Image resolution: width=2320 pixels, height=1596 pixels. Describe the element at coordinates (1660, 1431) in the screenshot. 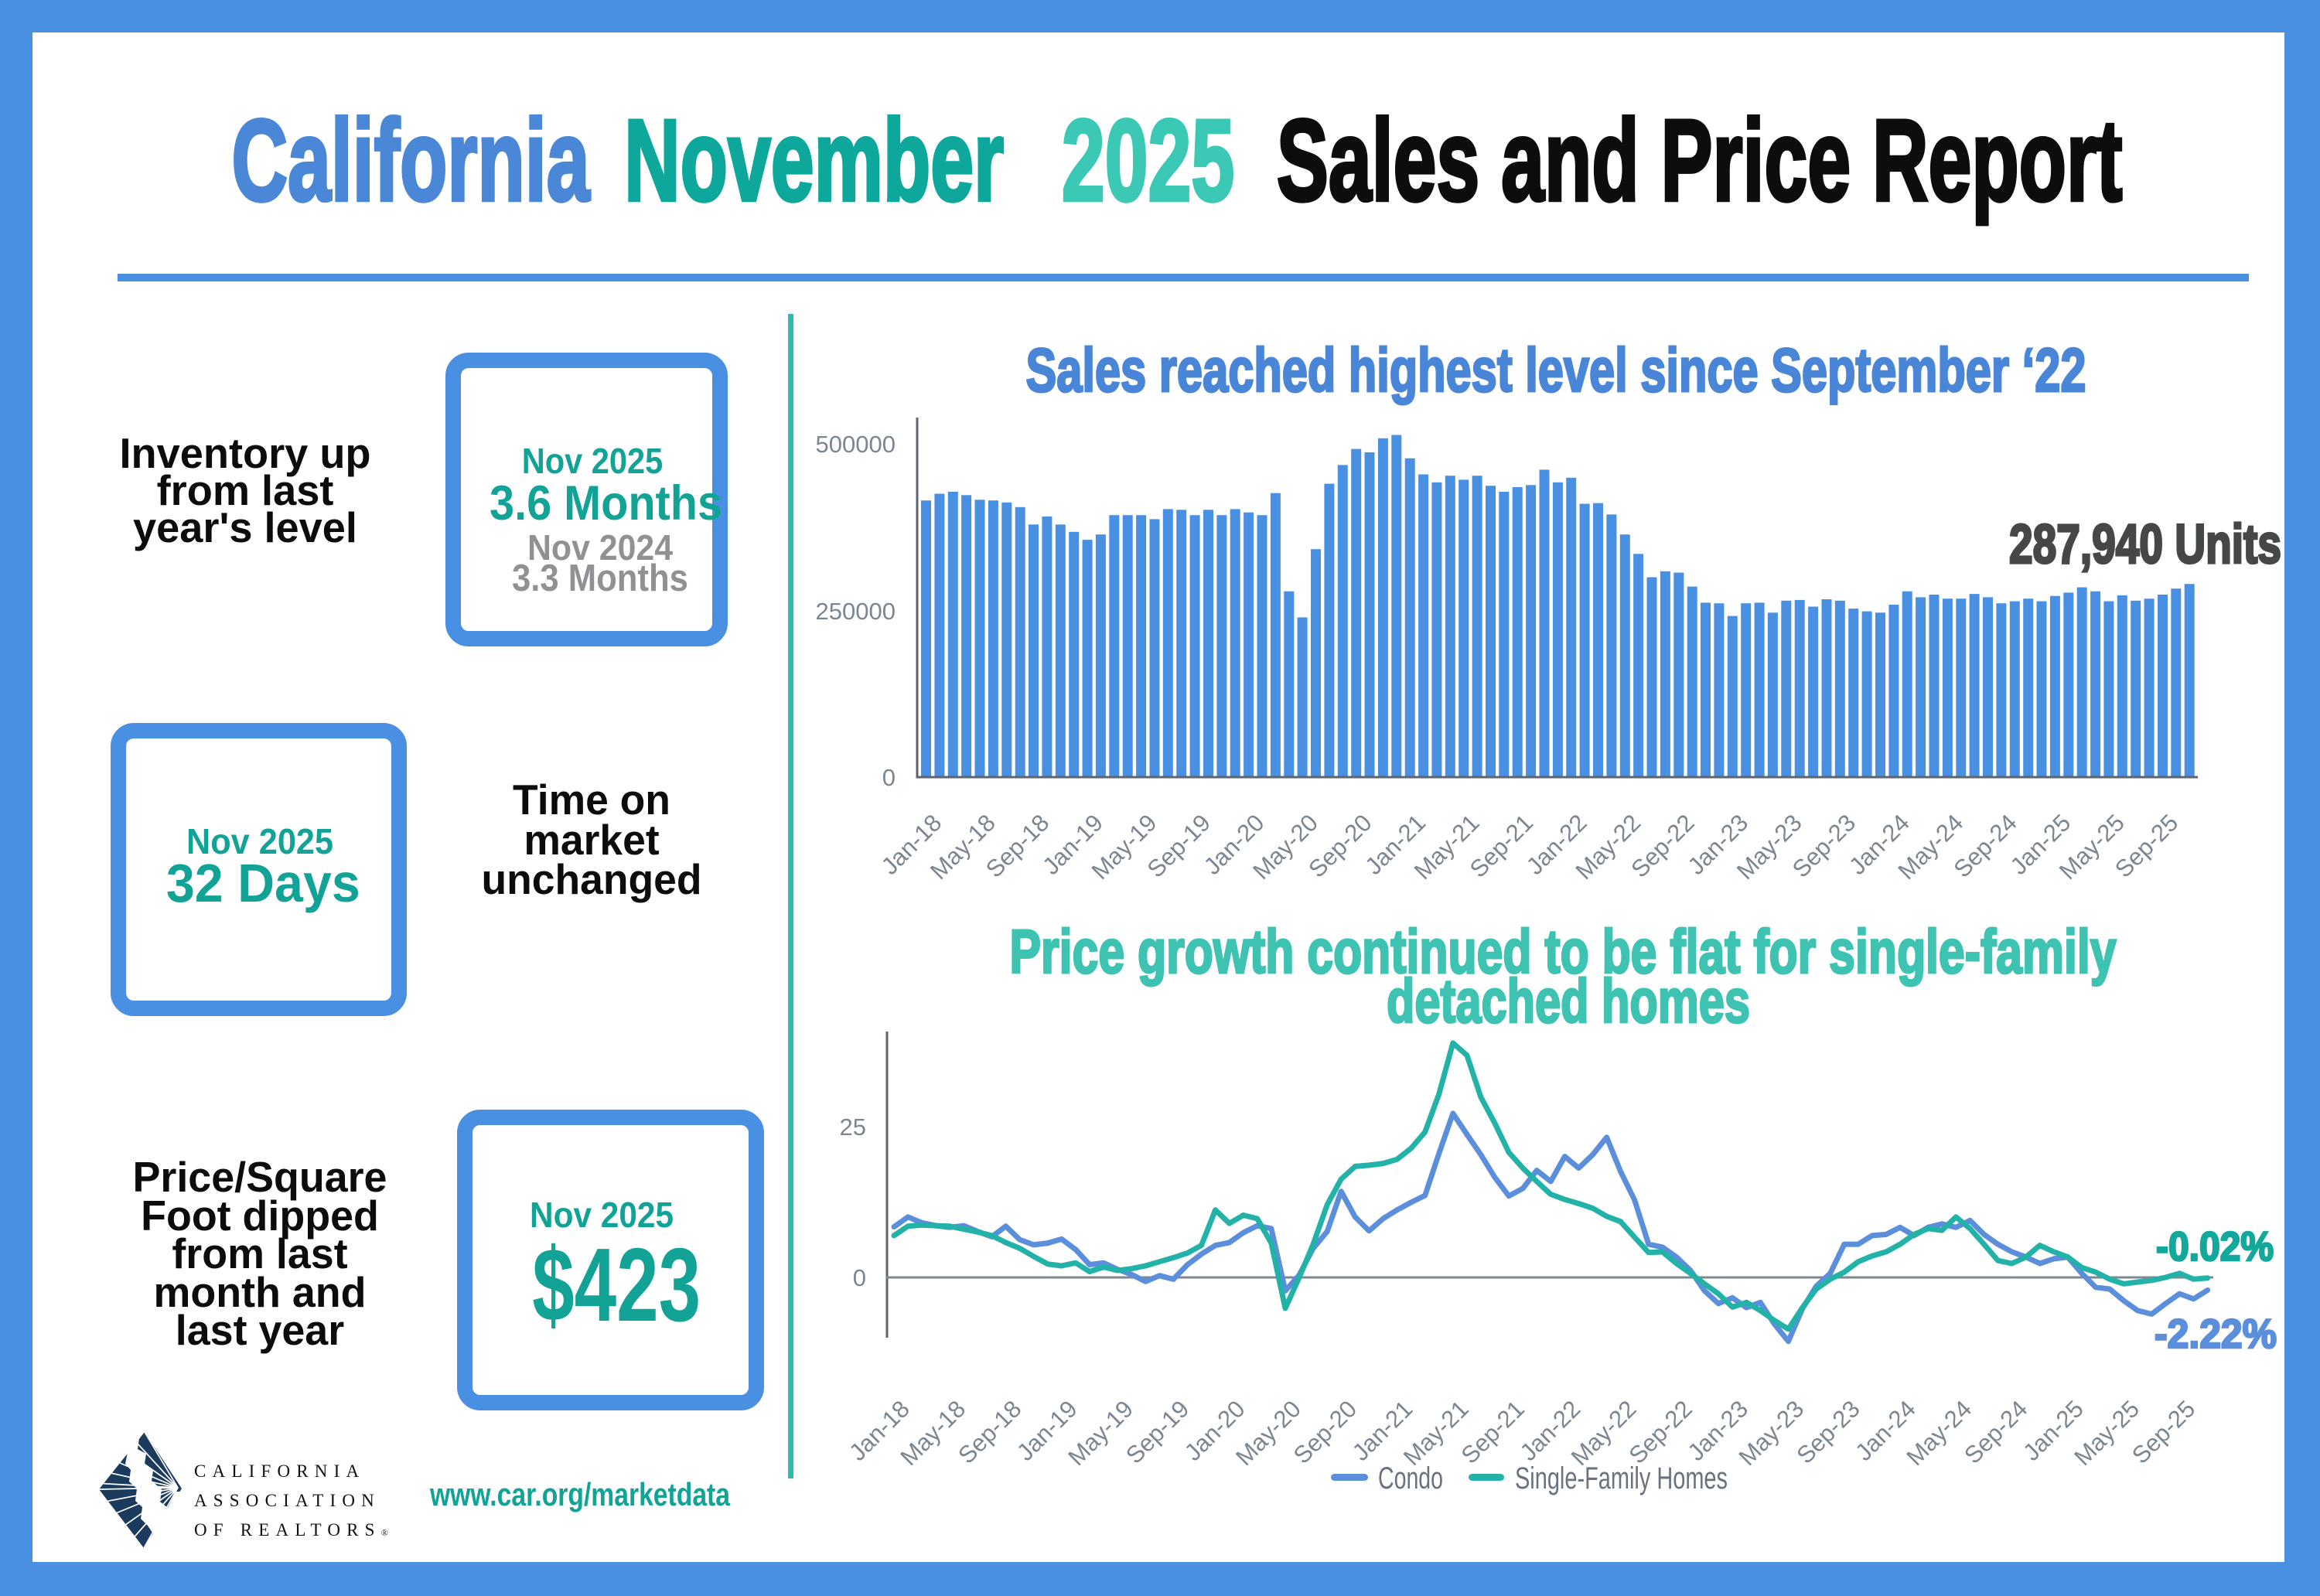

I see `svg-text: Sep-22` at that location.